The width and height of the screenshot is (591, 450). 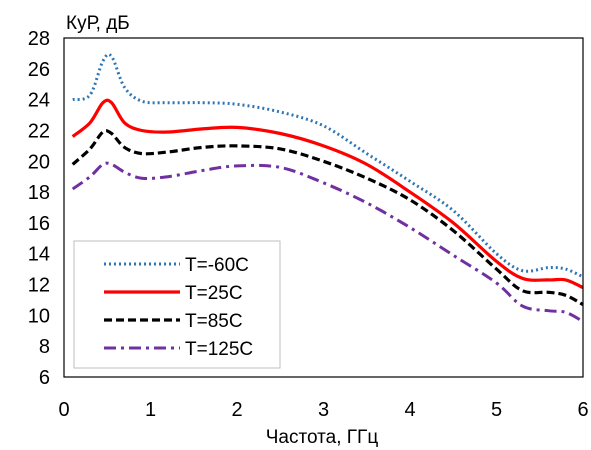 I want to click on y-tick-label: 10, so click(x=39, y=316).